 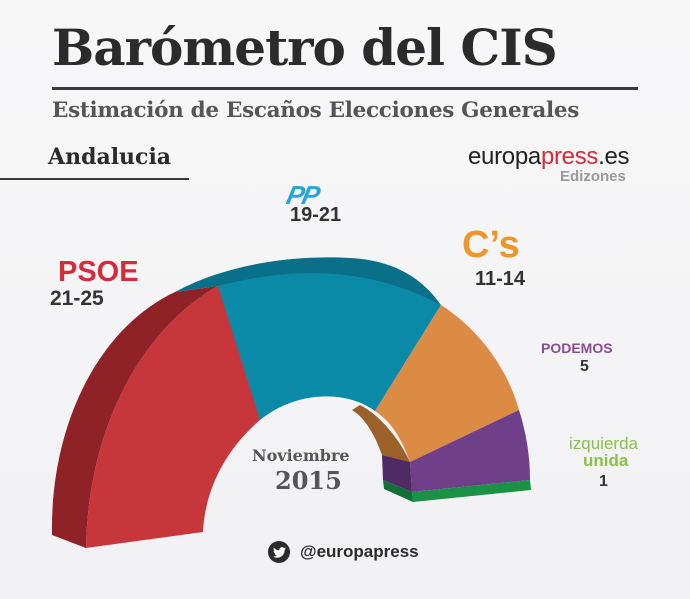 What do you see at coordinates (606, 460) in the screenshot?
I see `iu-label-line2: unida` at bounding box center [606, 460].